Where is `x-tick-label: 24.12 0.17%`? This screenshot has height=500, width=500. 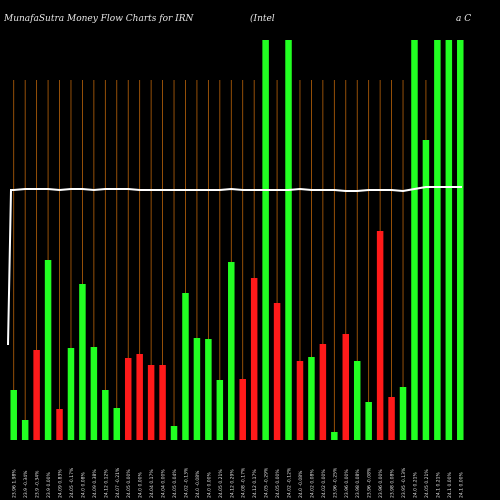
x-tick-label: 24.12 0.17% is located at coordinates (255, 483).